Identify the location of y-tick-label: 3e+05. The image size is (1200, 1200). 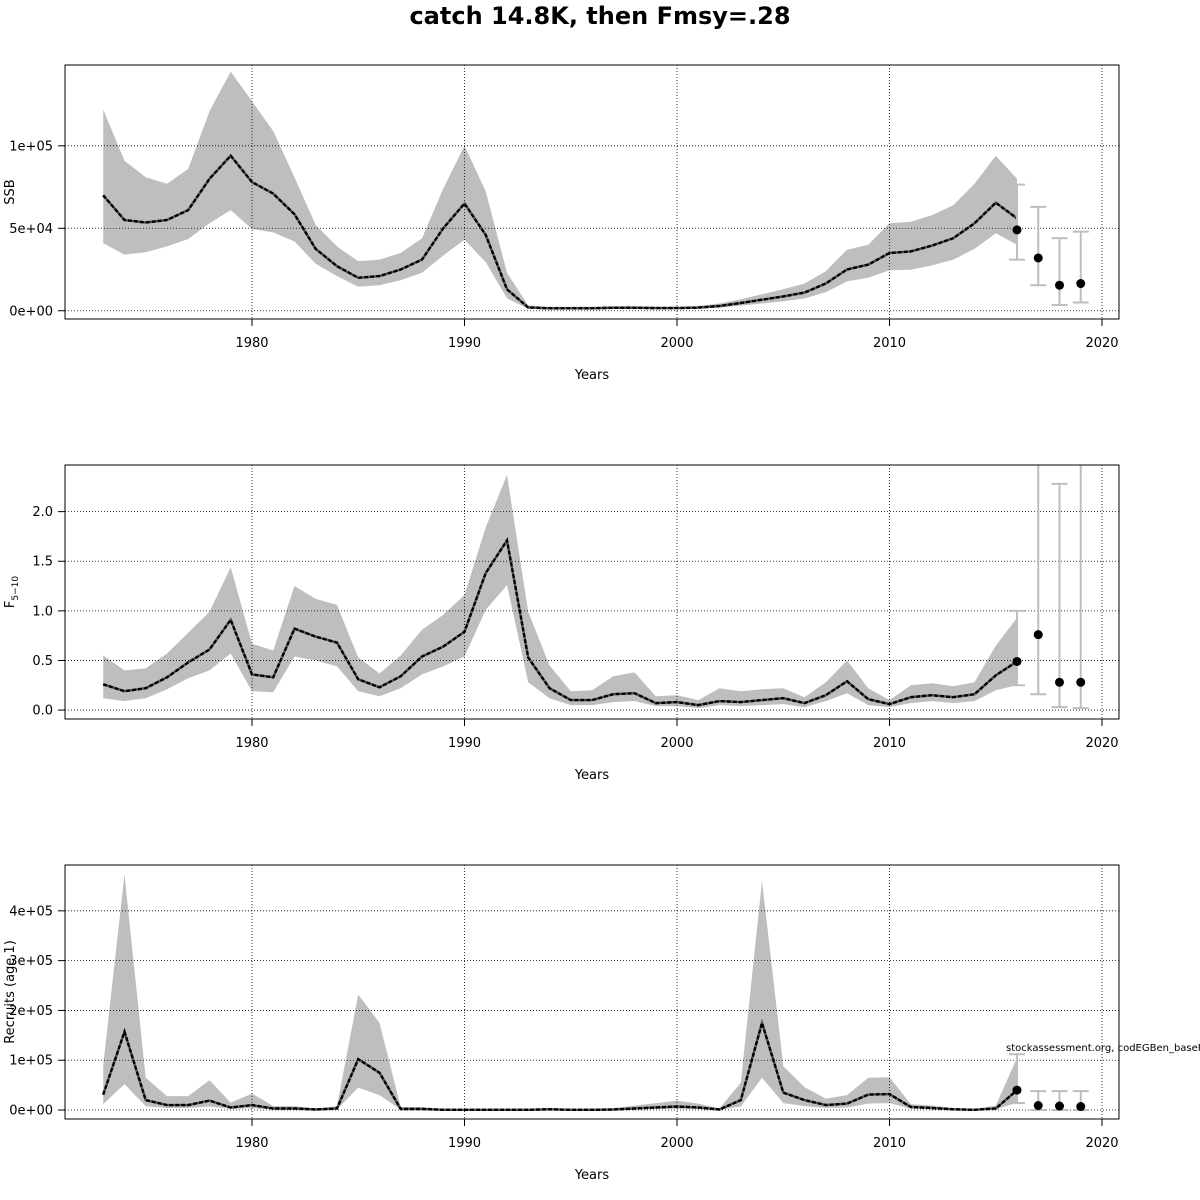
(31, 961).